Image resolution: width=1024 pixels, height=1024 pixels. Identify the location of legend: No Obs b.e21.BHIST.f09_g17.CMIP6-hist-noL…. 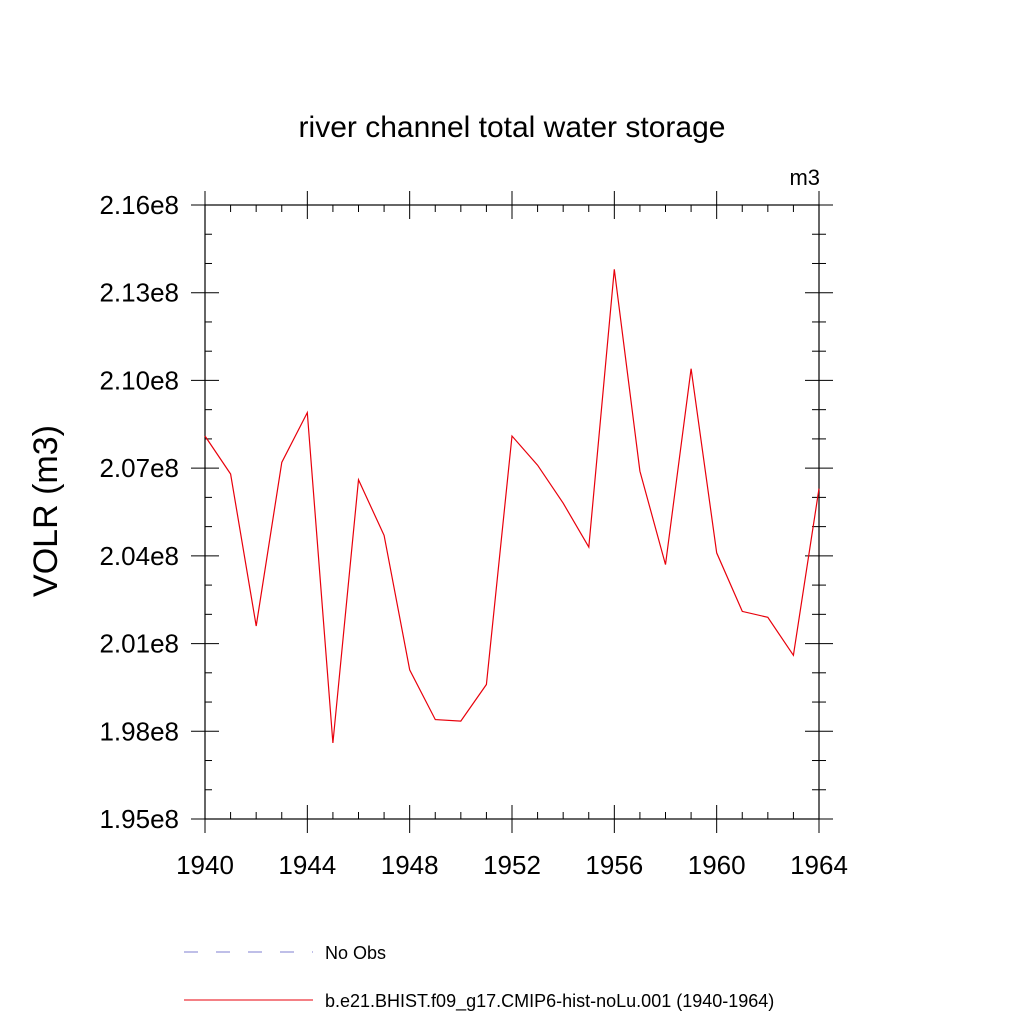
(479, 977).